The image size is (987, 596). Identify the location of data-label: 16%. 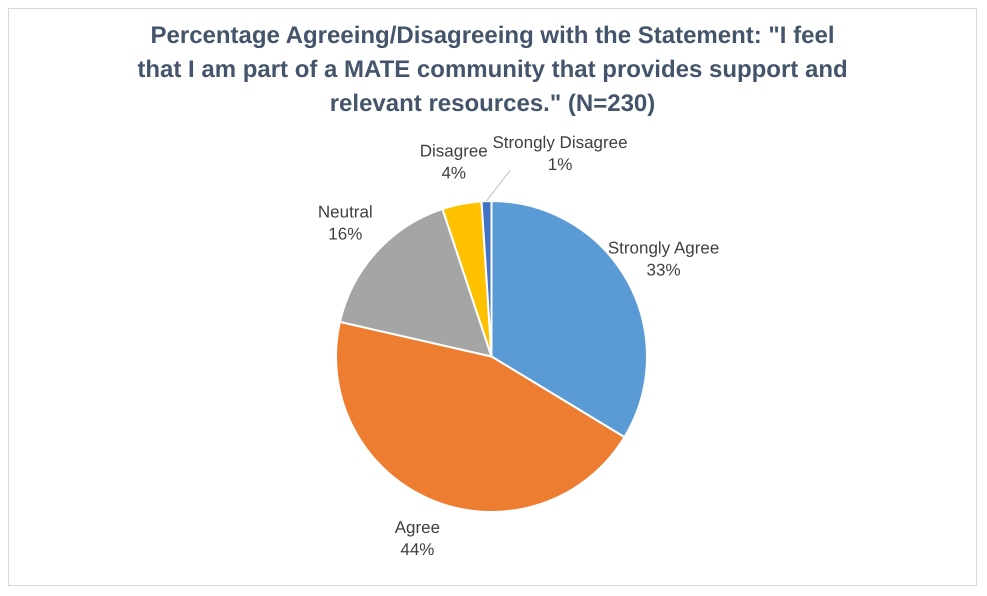
(345, 234).